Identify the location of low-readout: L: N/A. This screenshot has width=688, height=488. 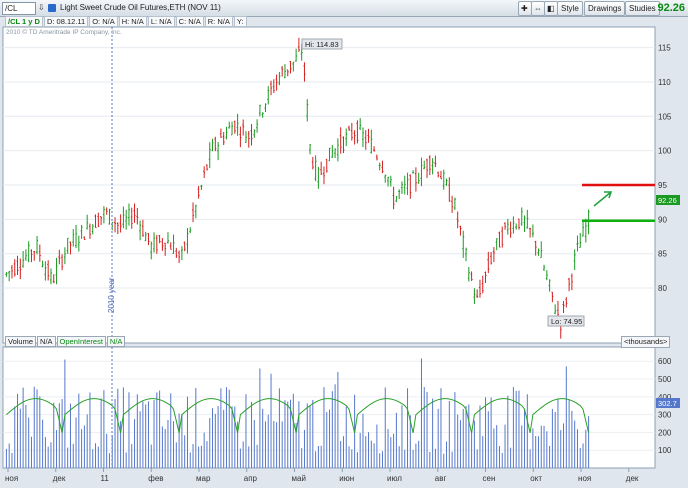
(161, 21).